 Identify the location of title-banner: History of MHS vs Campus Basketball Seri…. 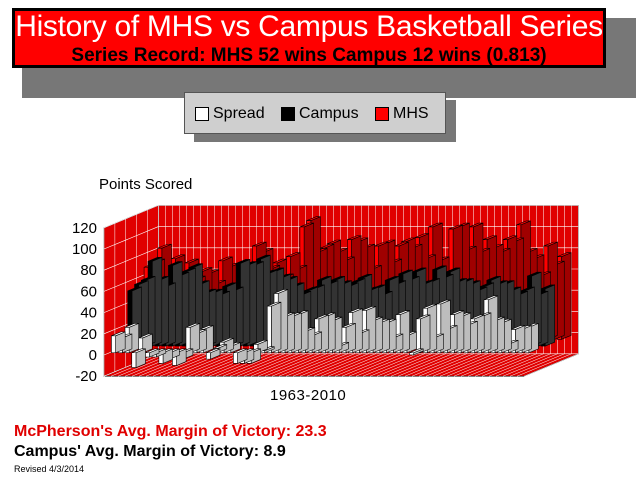
(309, 38).